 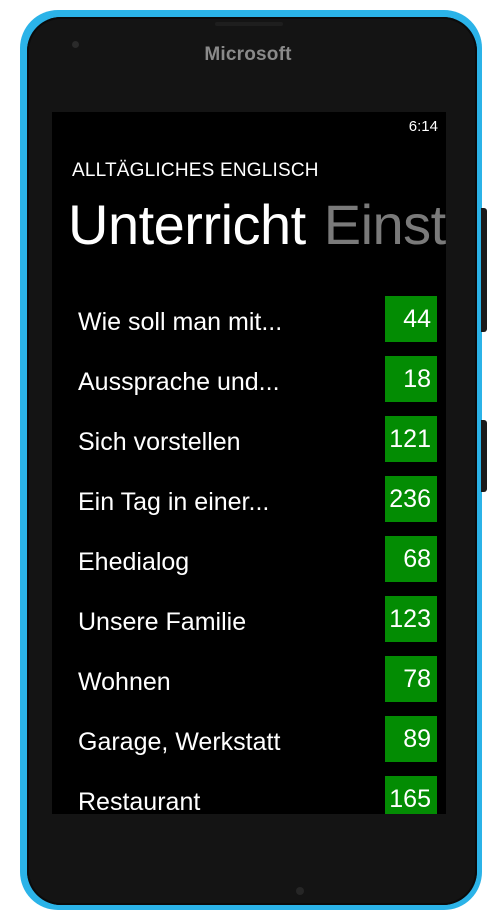 I want to click on lesson-count-badge: 44, so click(x=411, y=319).